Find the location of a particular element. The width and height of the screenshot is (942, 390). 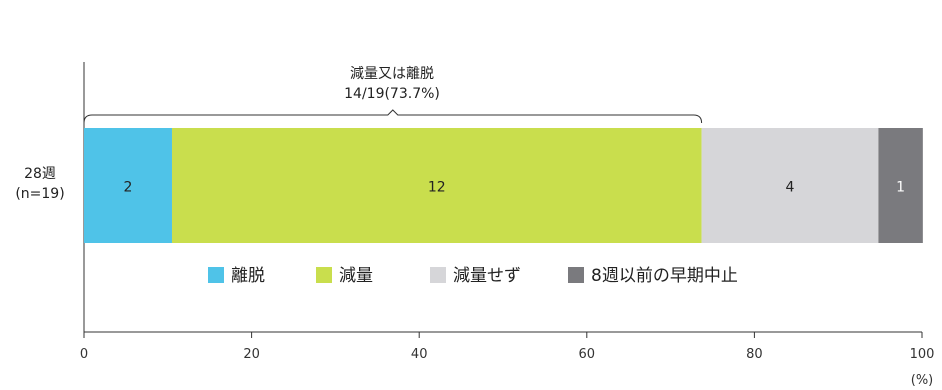

legend: 離脱 減量 減量せず 8週以前の早期中止 is located at coordinates (473, 276).